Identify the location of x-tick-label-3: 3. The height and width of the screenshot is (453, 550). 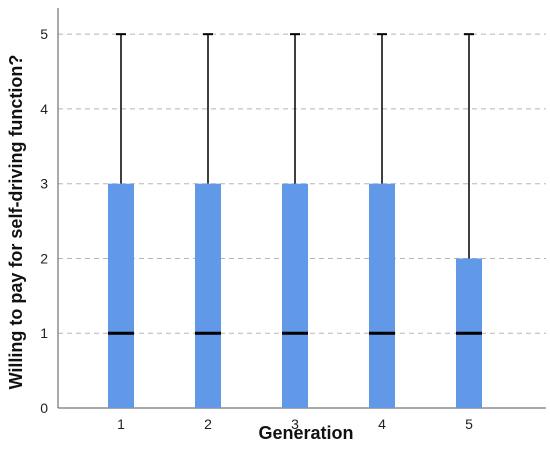
(295, 424).